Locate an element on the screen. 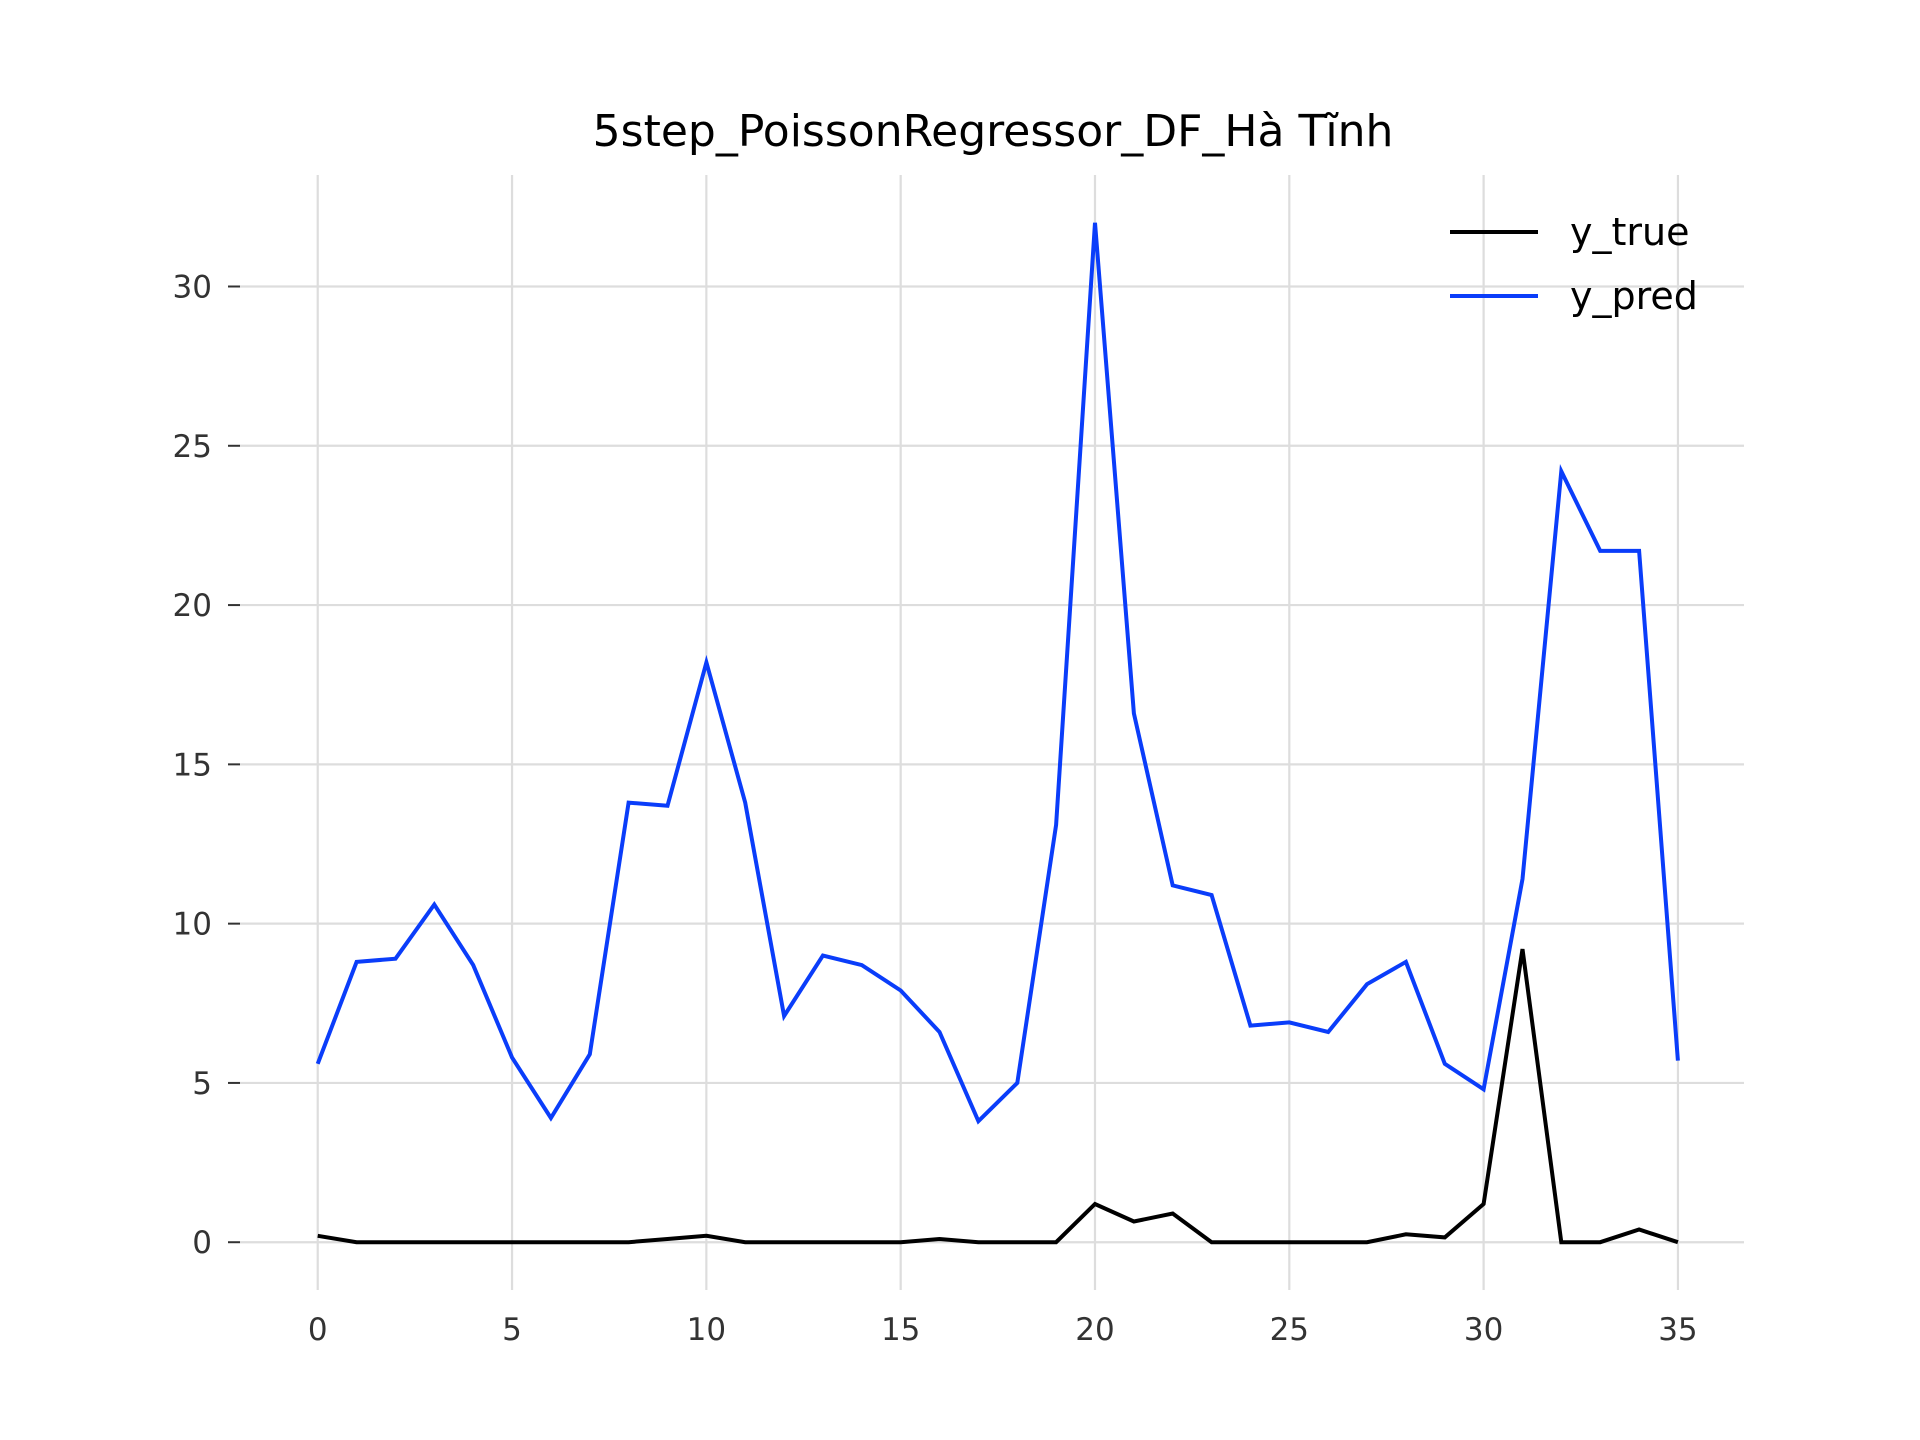 This screenshot has height=1440, width=1920. y-tick-label: 5 is located at coordinates (202, 1084).